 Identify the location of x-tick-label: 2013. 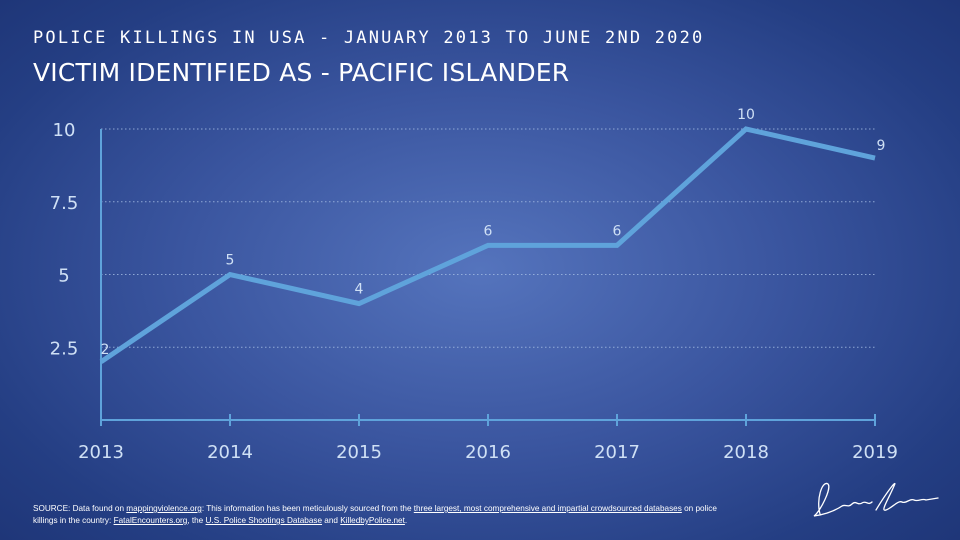
(101, 452).